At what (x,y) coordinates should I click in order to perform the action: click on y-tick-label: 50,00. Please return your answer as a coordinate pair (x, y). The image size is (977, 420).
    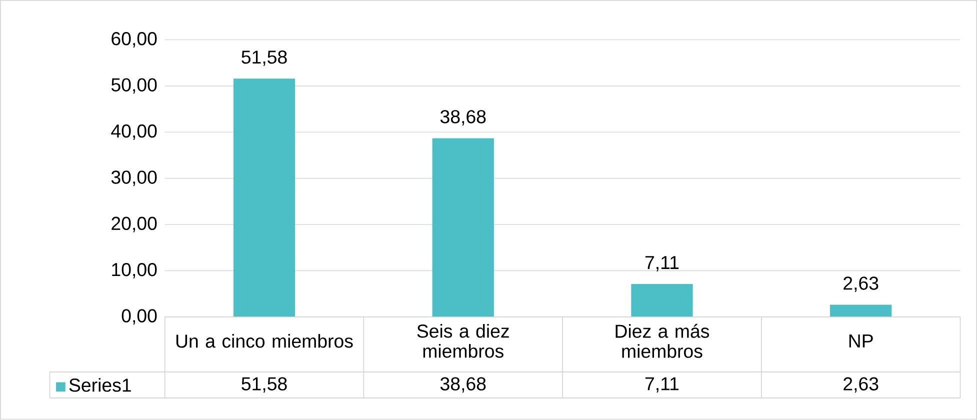
    Looking at the image, I should click on (134, 86).